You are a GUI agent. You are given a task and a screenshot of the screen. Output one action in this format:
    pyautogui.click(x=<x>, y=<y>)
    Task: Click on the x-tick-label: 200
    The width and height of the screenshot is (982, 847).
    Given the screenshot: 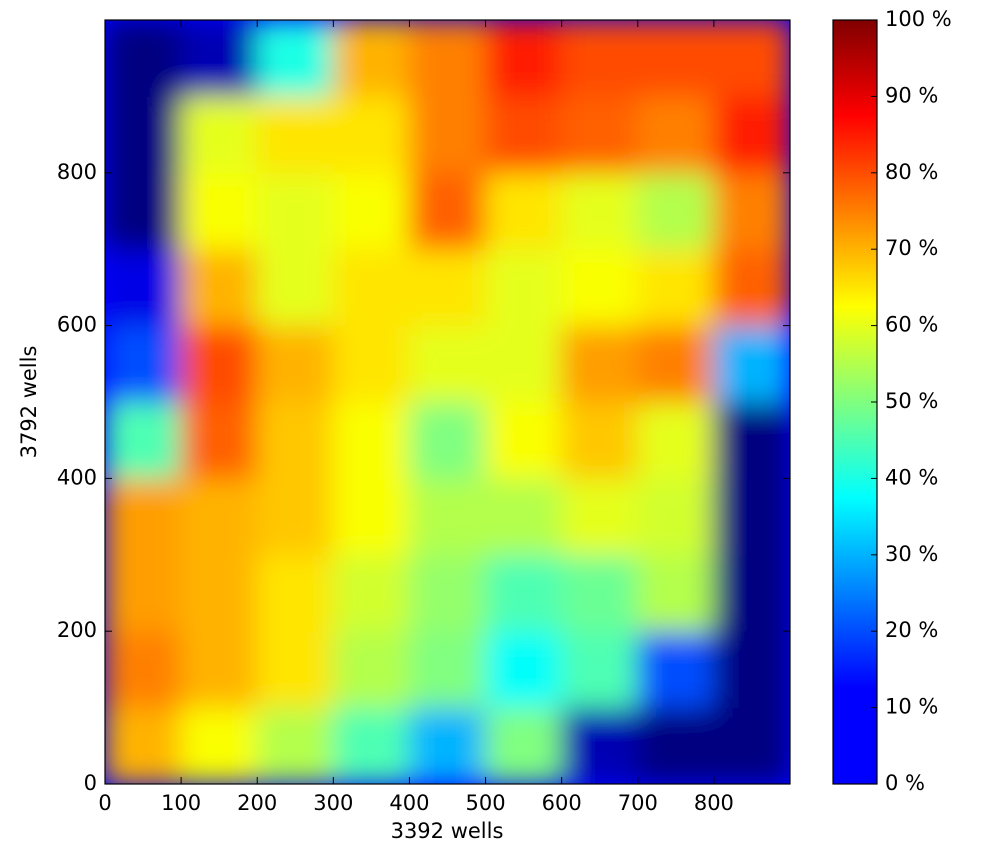 What is the action you would take?
    pyautogui.click(x=257, y=803)
    